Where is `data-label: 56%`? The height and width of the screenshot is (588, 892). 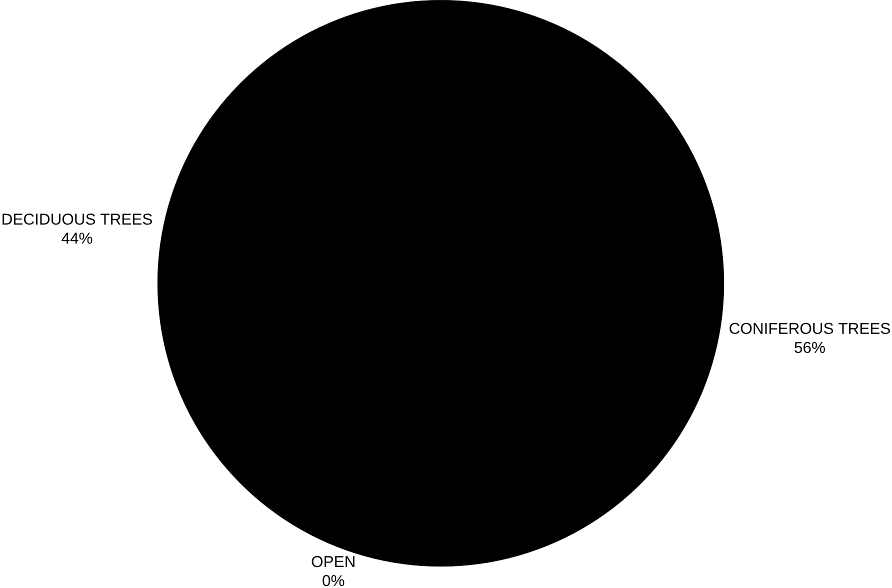
data-label: 56% is located at coordinates (809, 348).